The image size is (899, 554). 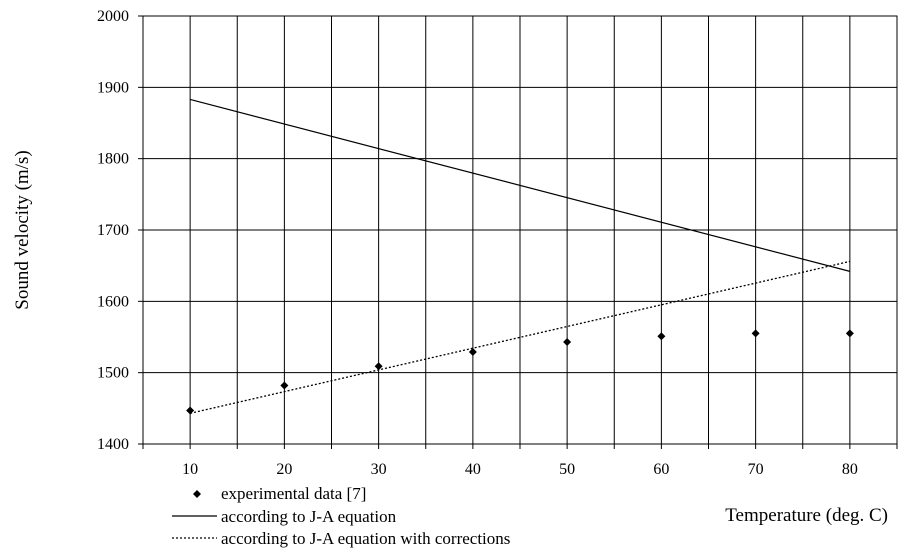 What do you see at coordinates (473, 469) in the screenshot?
I see `x-tick-label: 40` at bounding box center [473, 469].